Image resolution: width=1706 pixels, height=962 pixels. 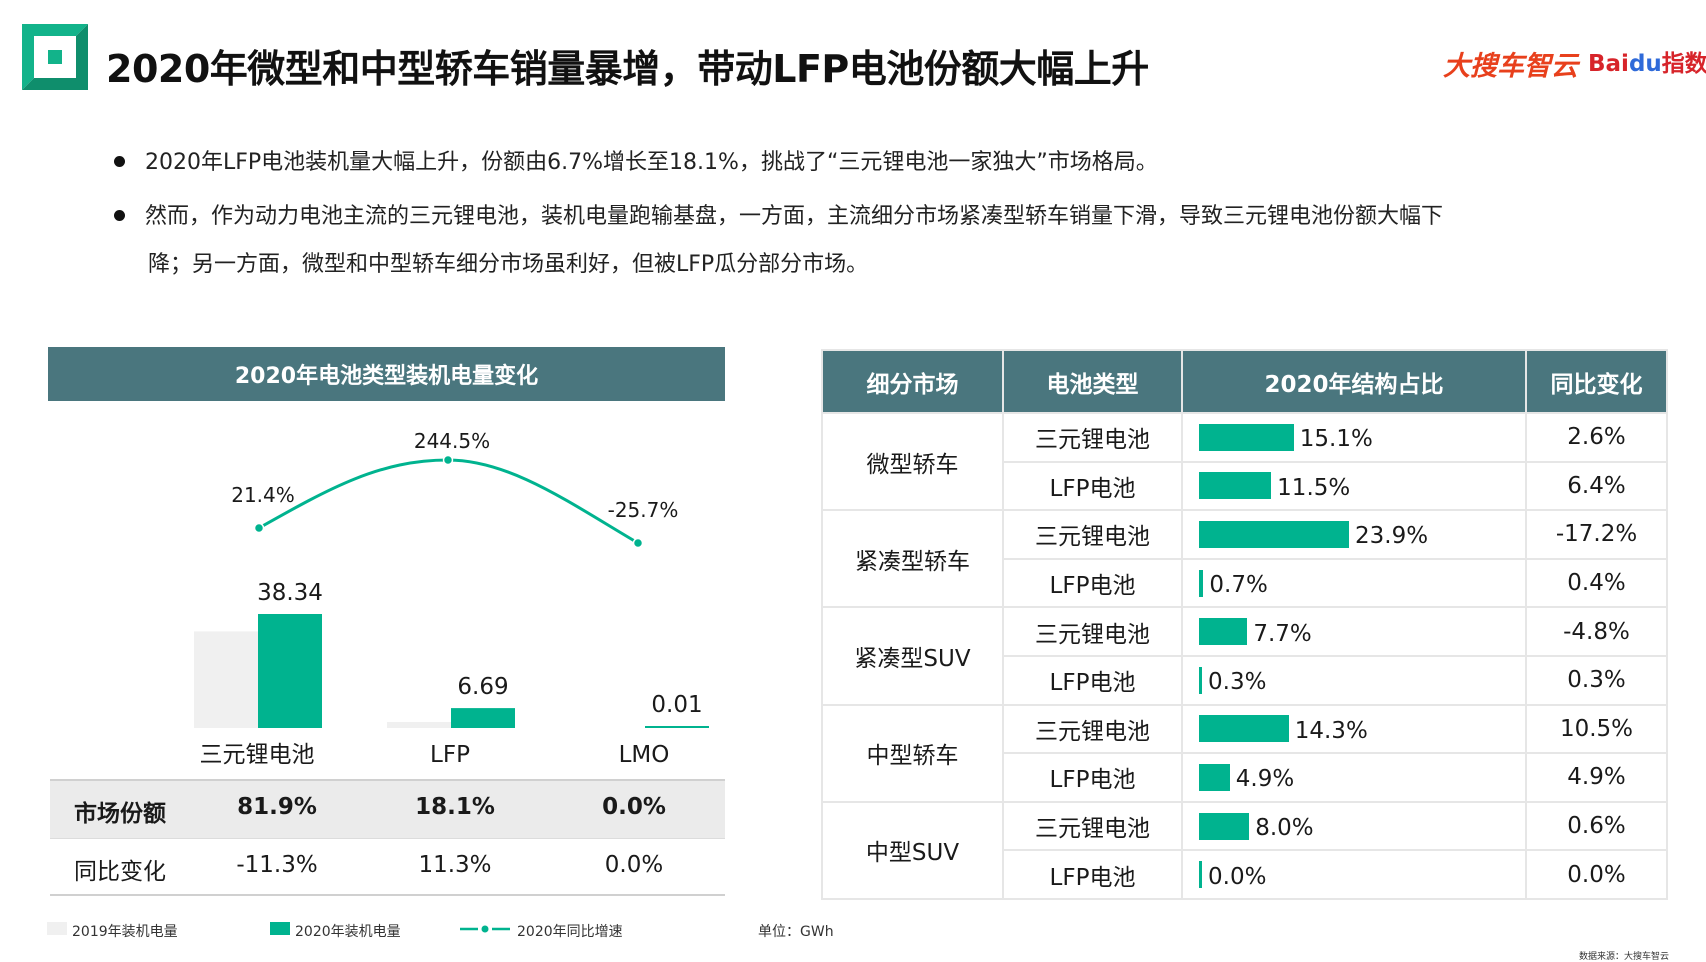 I want to click on table-row: 中型SUV 三元锂电池 8.0% 0.6%, so click(x=1244, y=850).